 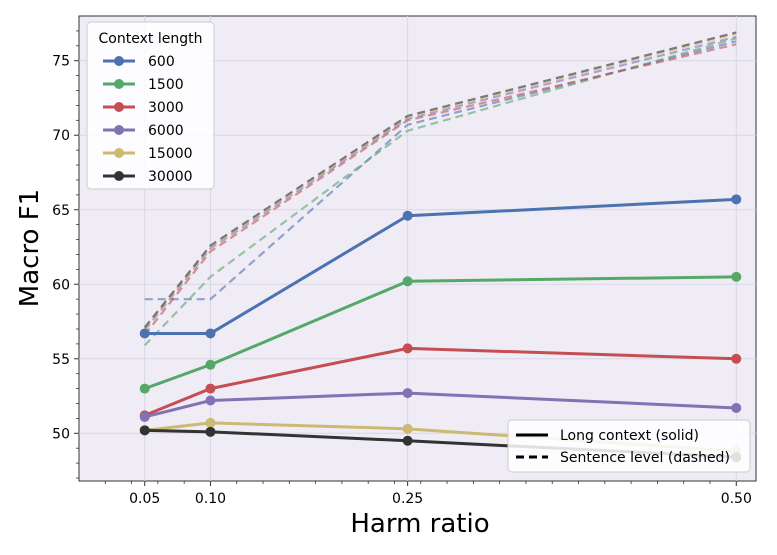 What do you see at coordinates (629, 436) in the screenshot?
I see `style-label-solid: Long context (solid)` at bounding box center [629, 436].